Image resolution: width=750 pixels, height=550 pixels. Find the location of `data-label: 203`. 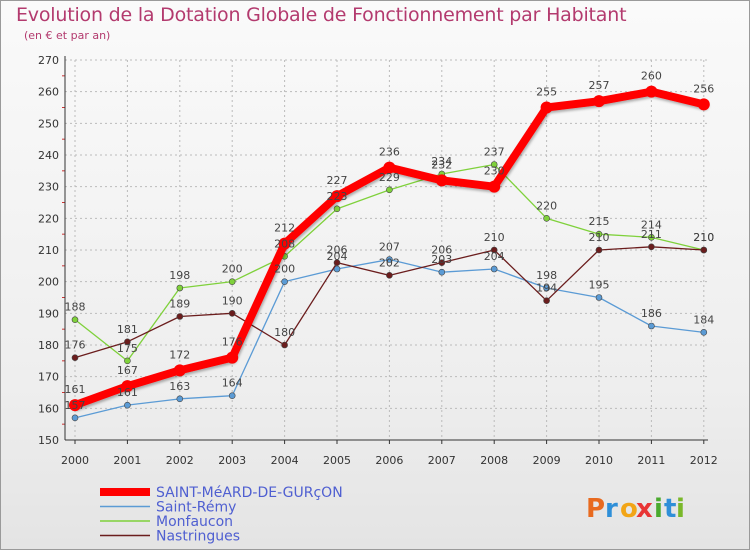

data-label: 203 is located at coordinates (441, 259).